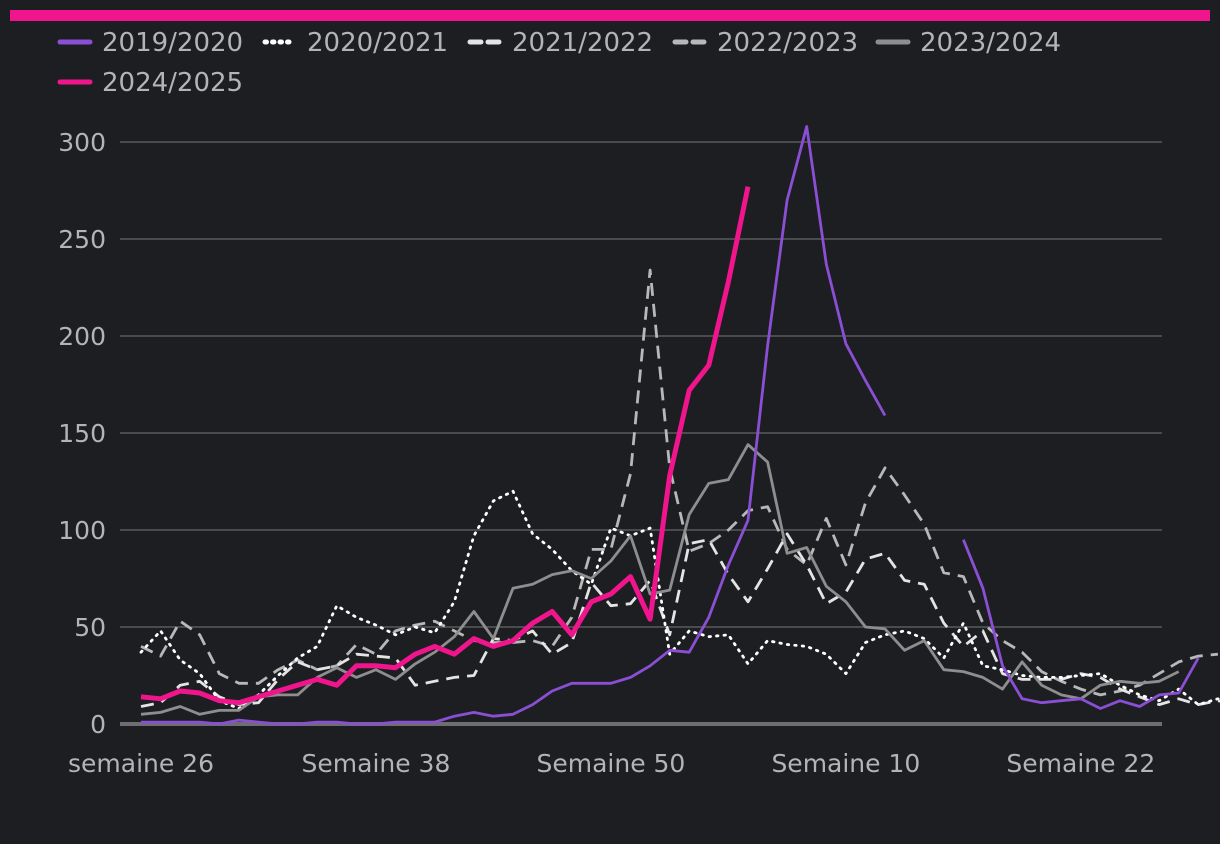 The width and height of the screenshot is (1220, 844). I want to click on y-tick-label-150: 150, so click(82, 433).